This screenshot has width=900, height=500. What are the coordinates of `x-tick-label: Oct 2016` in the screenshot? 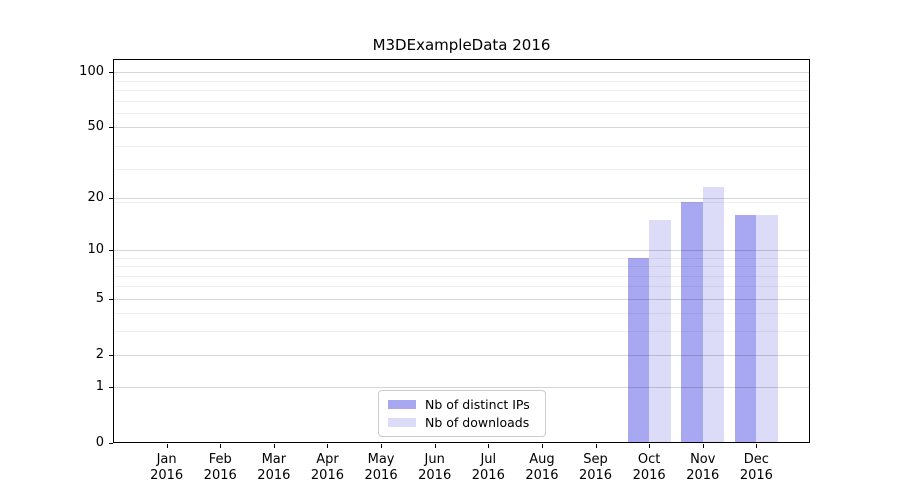 It's located at (649, 468).